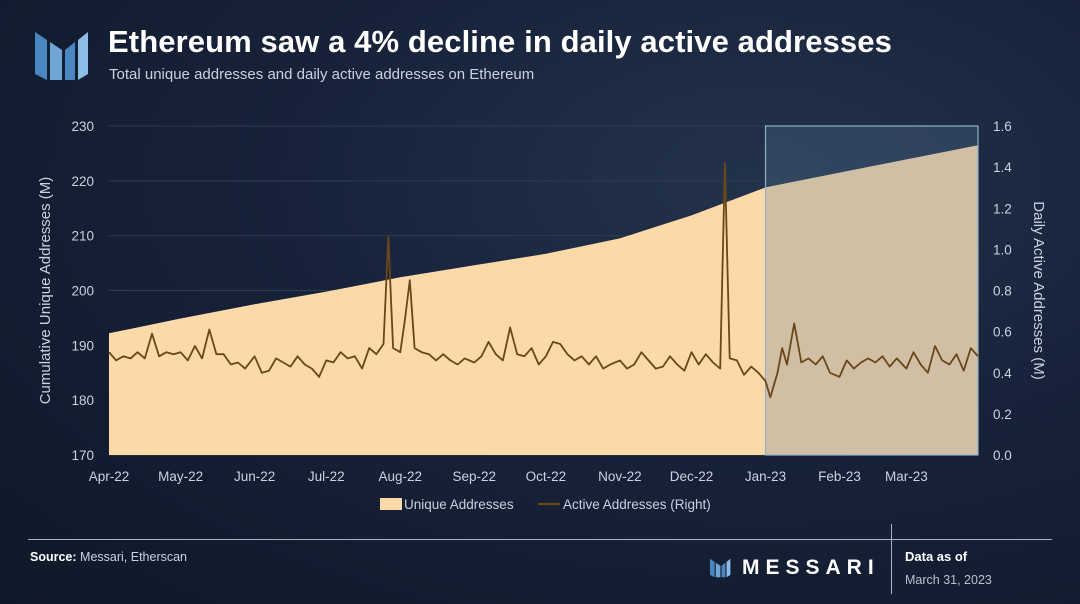  What do you see at coordinates (109, 476) in the screenshot?
I see `x-tick-label: Apr-22` at bounding box center [109, 476].